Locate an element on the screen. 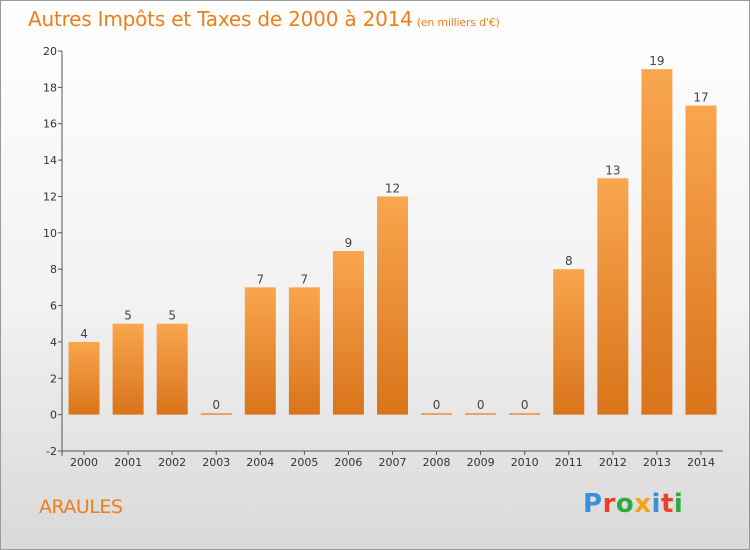 This screenshot has height=550, width=750. proxiti-logo: Proxiti is located at coordinates (633, 504).